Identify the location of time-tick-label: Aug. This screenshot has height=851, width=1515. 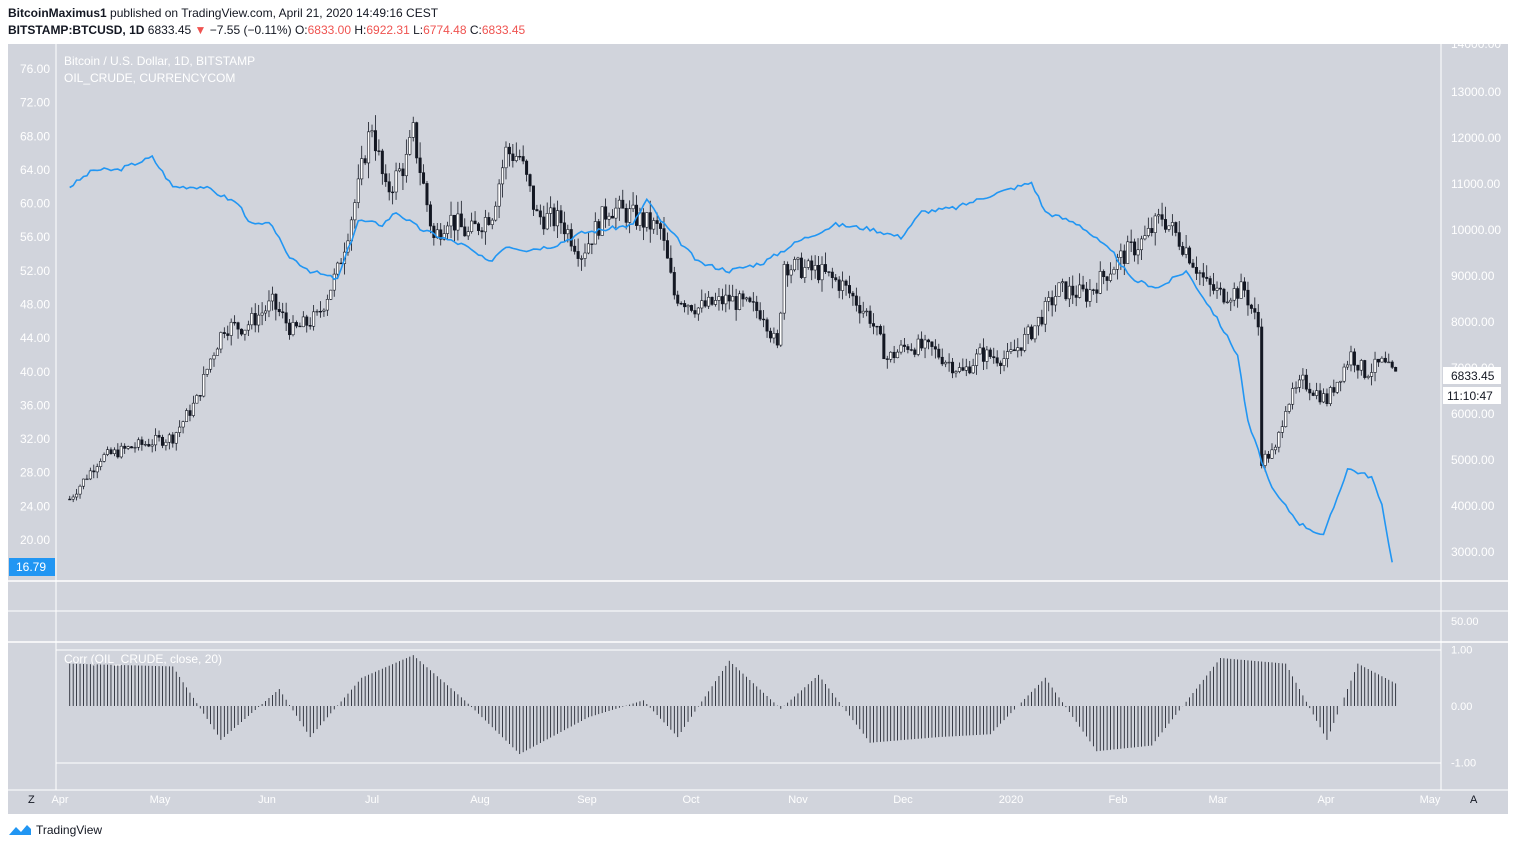
(480, 800).